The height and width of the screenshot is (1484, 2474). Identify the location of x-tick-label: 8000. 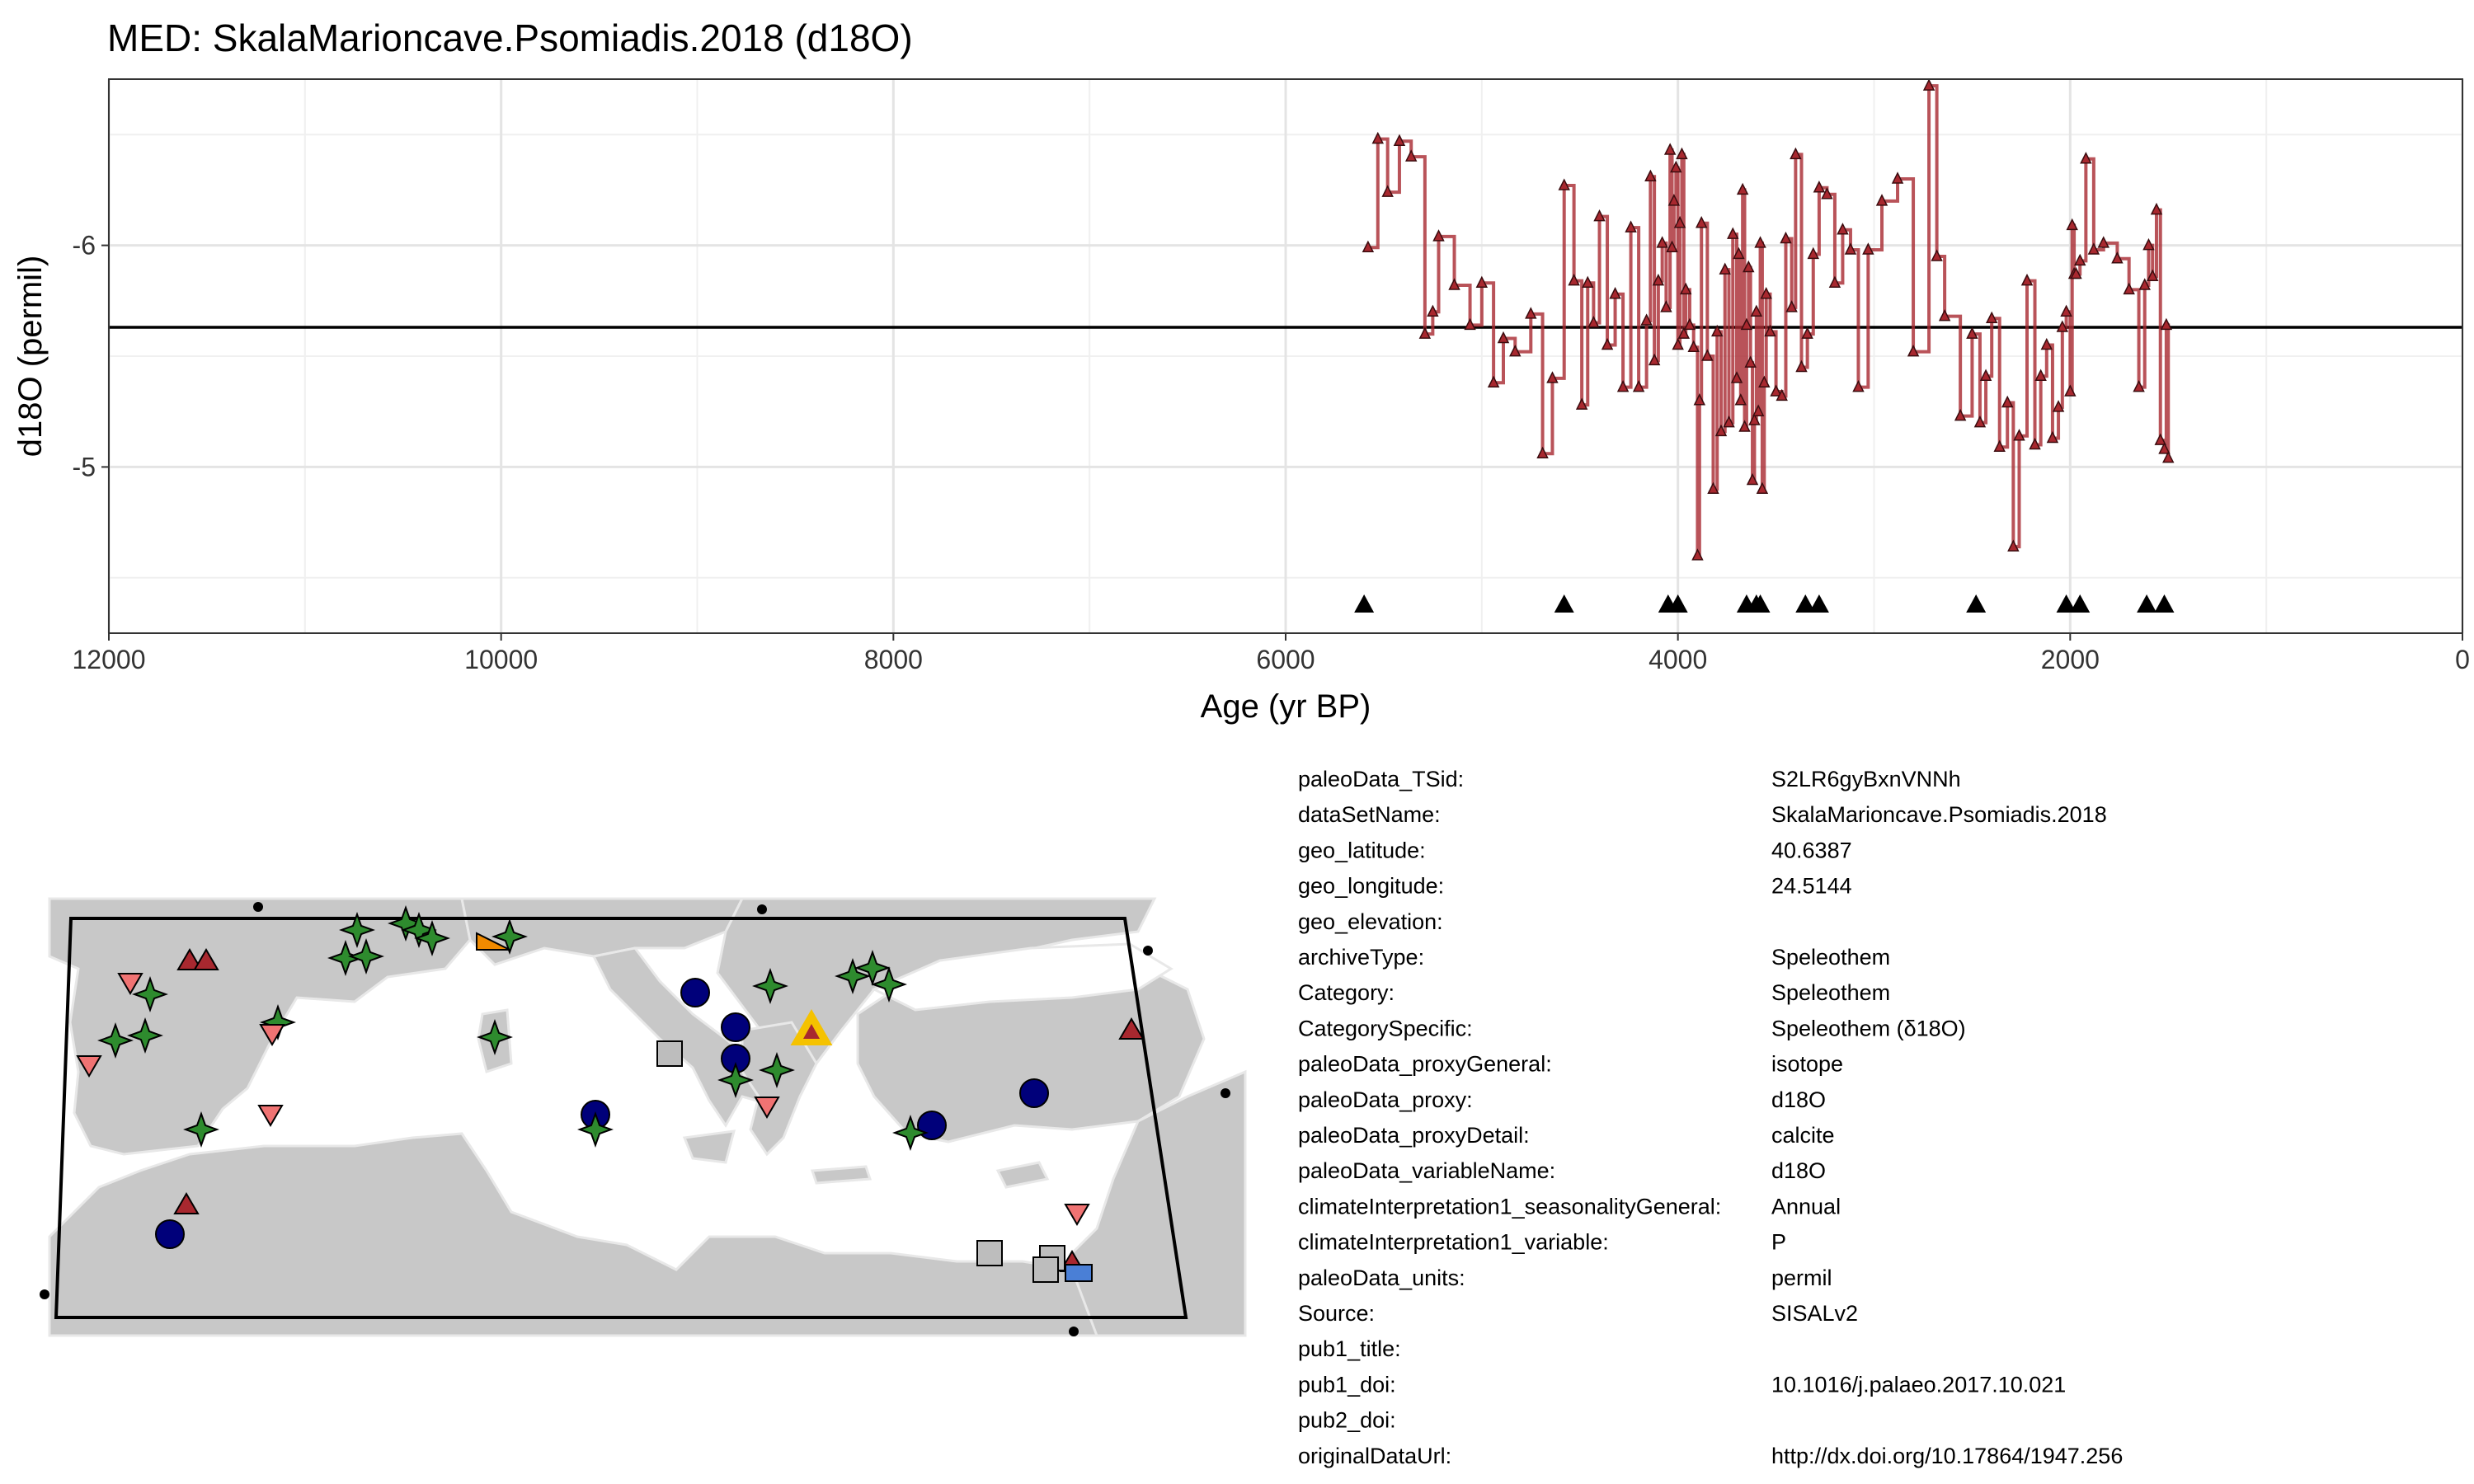
(893, 659).